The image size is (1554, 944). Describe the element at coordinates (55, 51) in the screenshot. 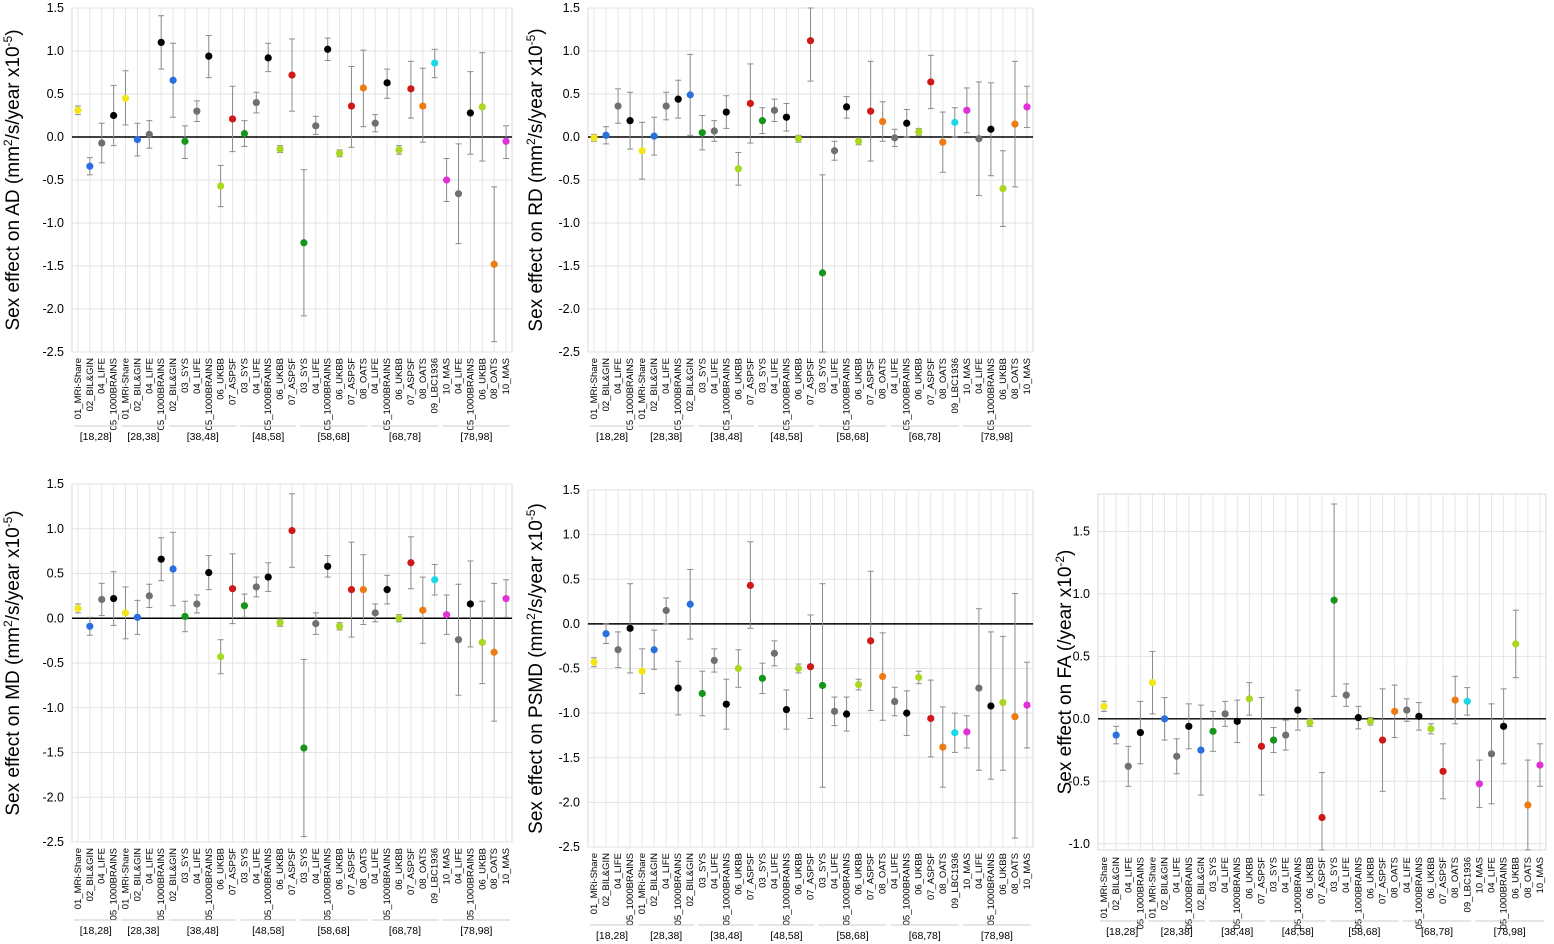

I see `y-tick-label: 1.0` at that location.